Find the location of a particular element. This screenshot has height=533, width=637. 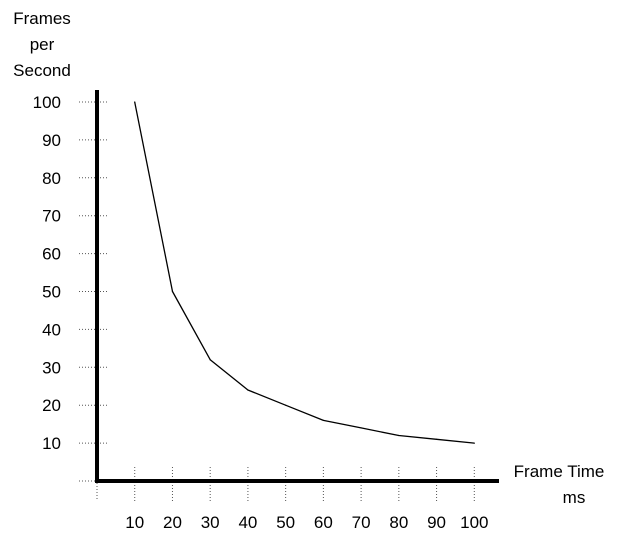

x-tick-label-60: 60 is located at coordinates (323, 522).